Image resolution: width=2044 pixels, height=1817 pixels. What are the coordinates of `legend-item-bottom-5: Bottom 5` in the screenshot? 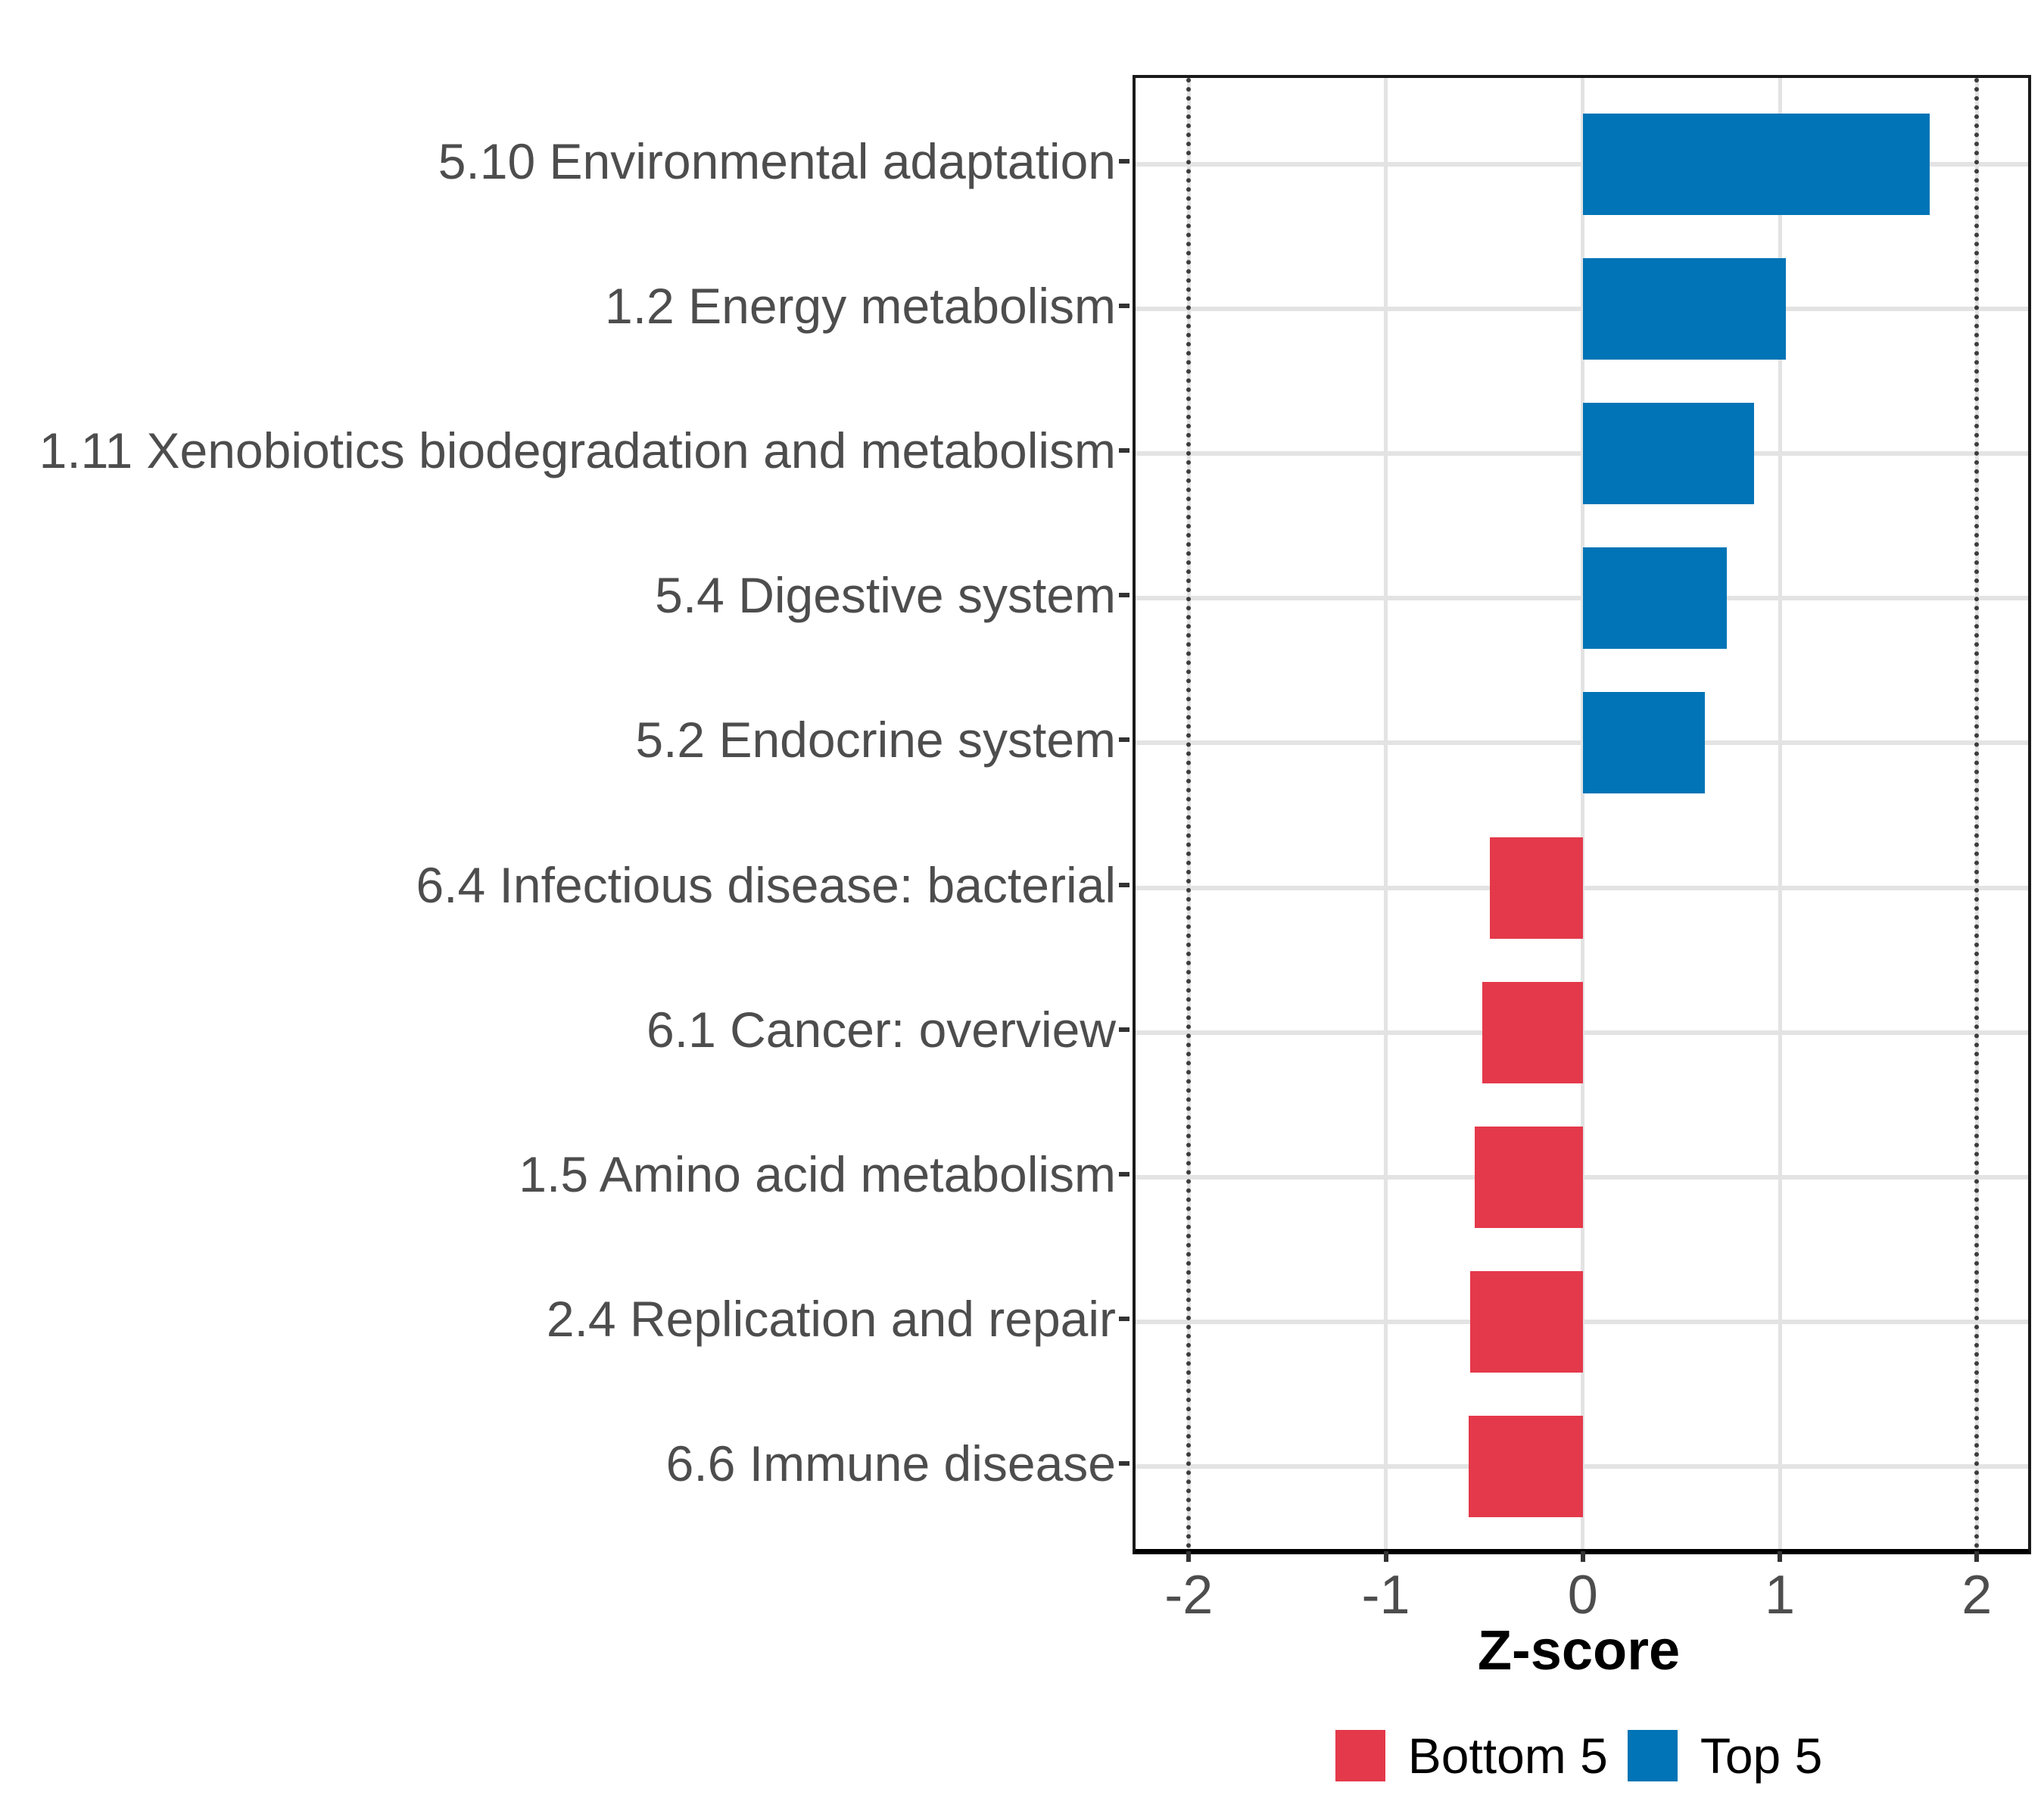 It's located at (1471, 1755).